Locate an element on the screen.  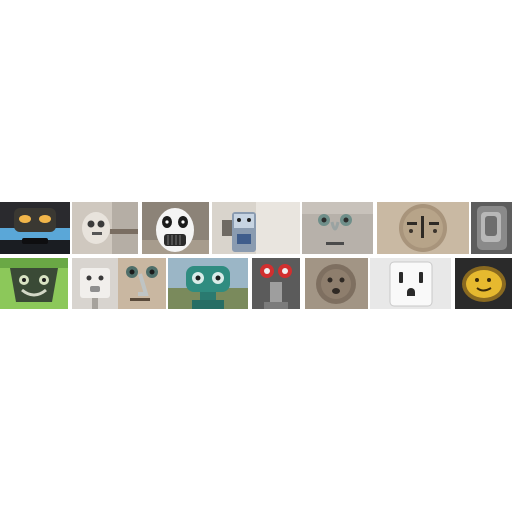
door-latch-face is located at coordinates (105, 228).